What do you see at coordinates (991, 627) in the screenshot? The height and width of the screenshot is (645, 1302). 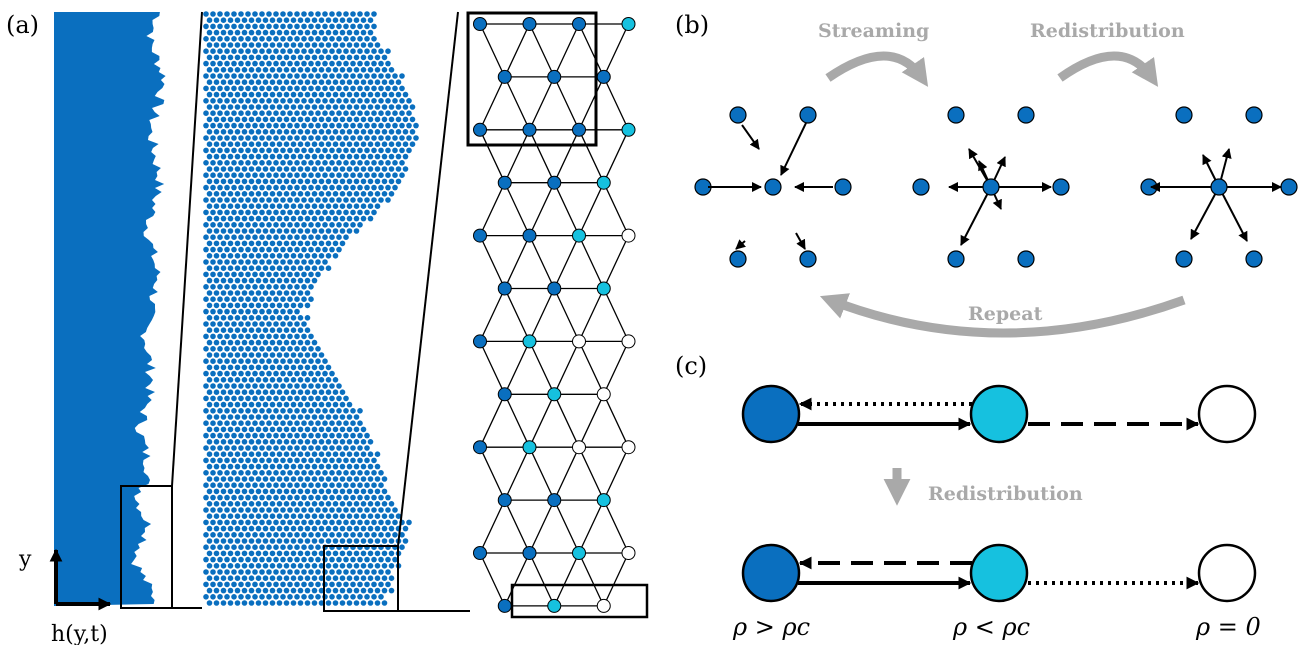 I see `state-label-sparse: ρ < ρc` at bounding box center [991, 627].